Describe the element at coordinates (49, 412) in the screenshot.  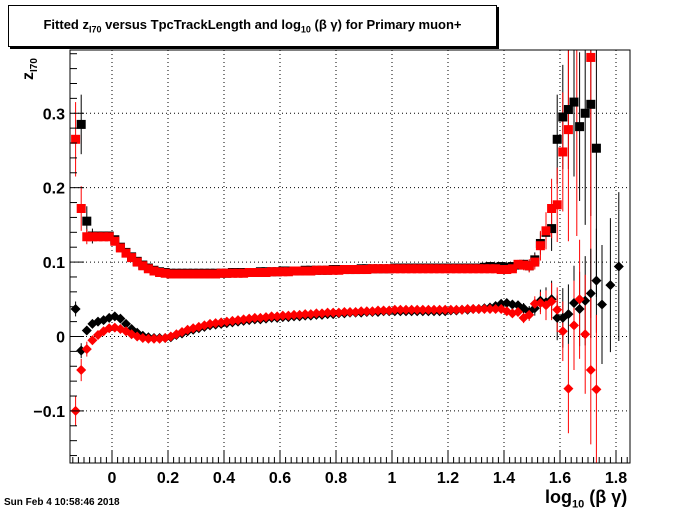
I see `y-tick-label: −0.1` at that location.